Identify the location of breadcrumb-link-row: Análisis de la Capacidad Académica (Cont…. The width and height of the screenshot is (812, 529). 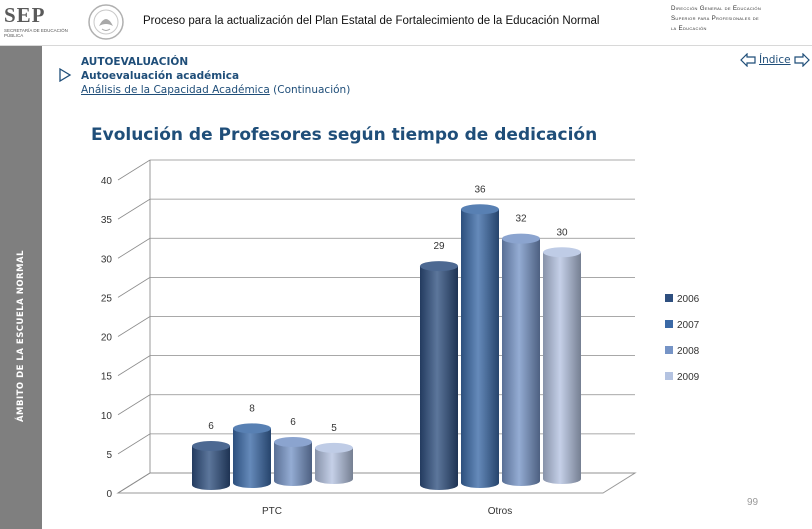
(215, 90).